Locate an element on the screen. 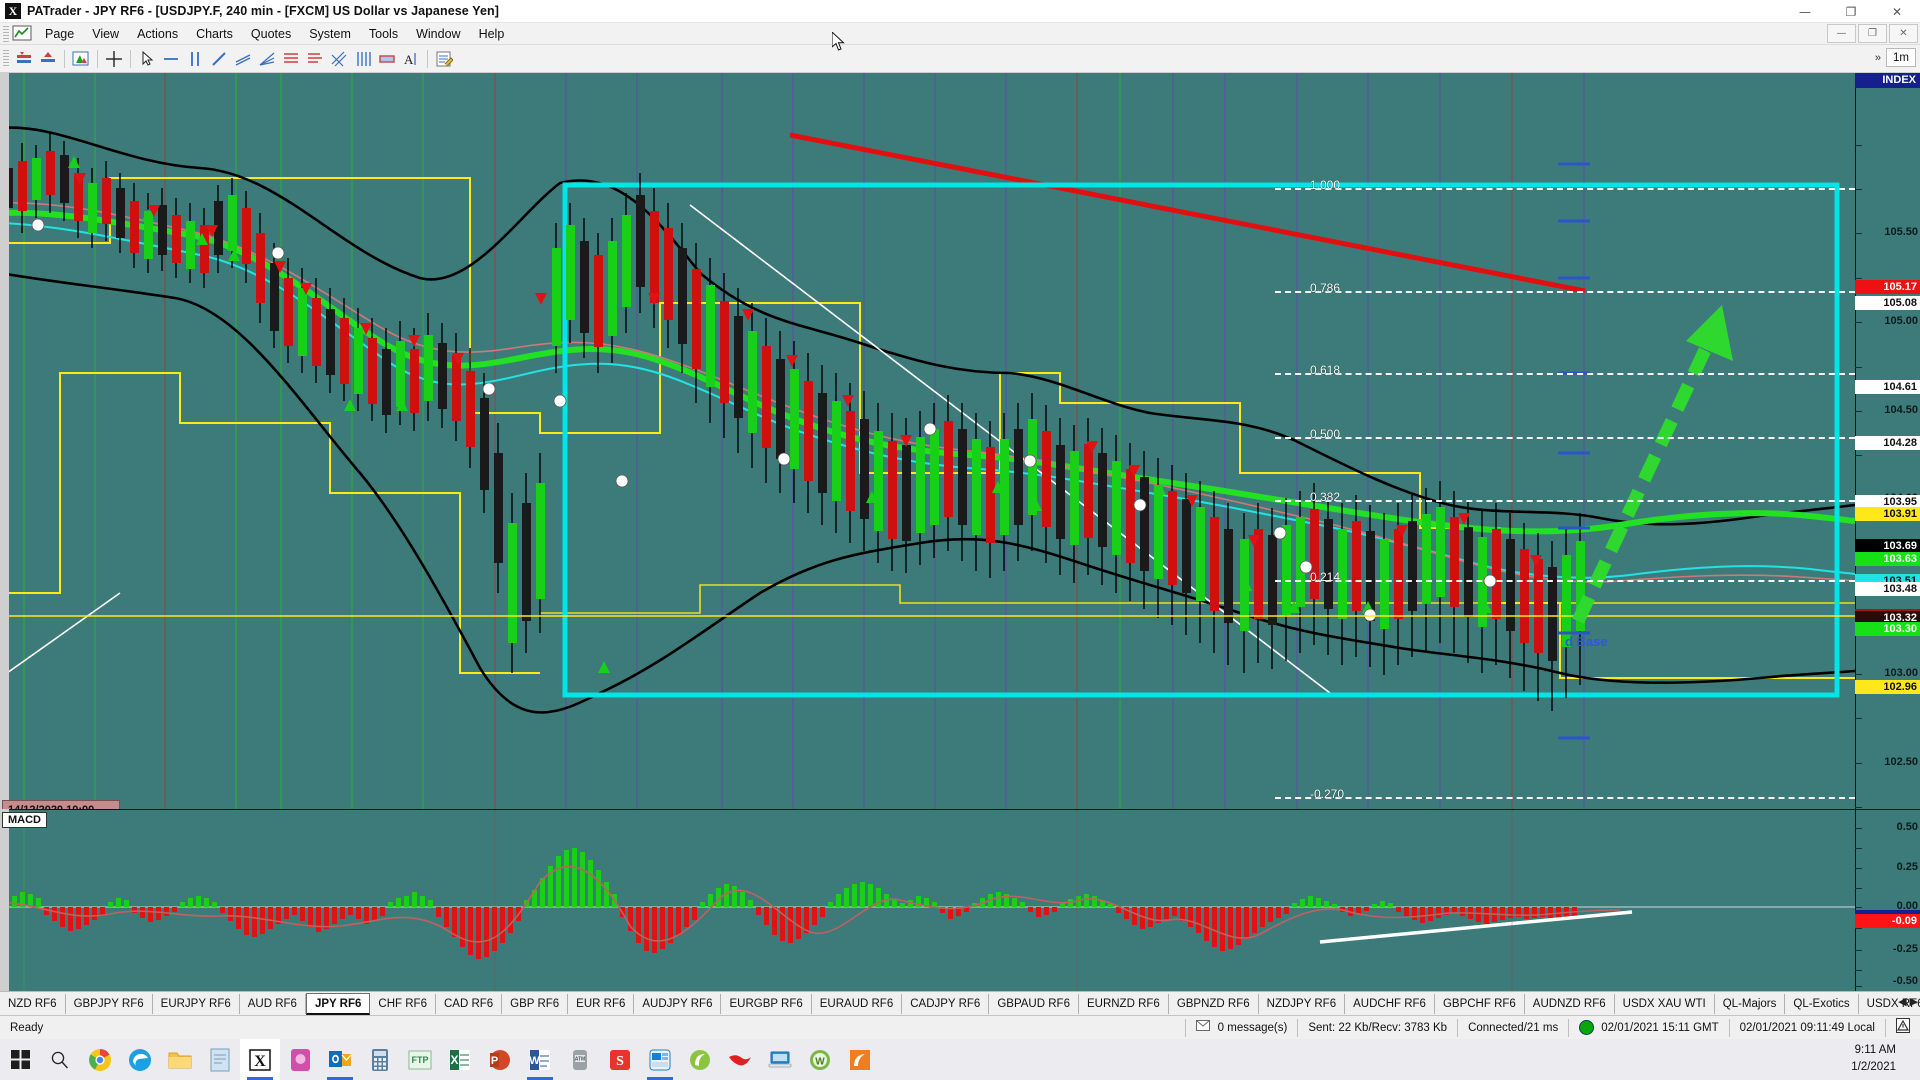 This screenshot has height=1080, width=1920. remote-desktop-icon is located at coordinates (780, 1059).